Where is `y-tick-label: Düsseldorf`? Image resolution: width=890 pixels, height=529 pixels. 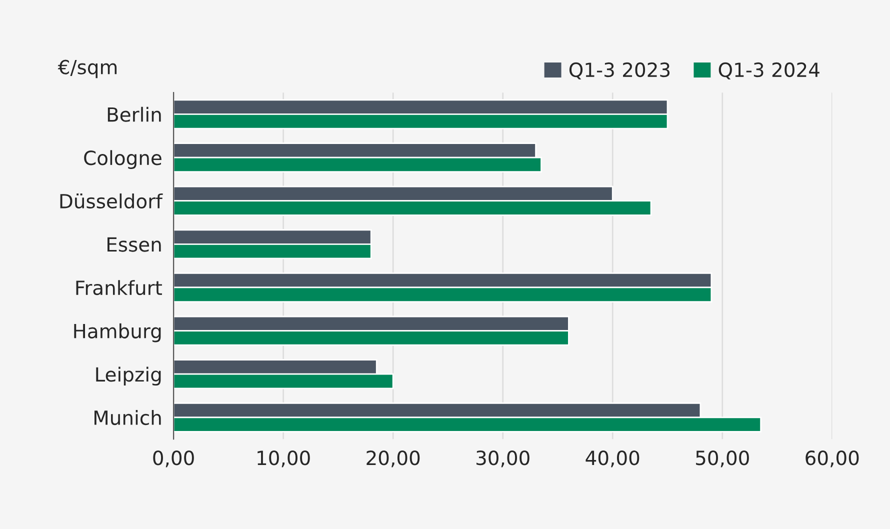
y-tick-label: Düsseldorf is located at coordinates (111, 201).